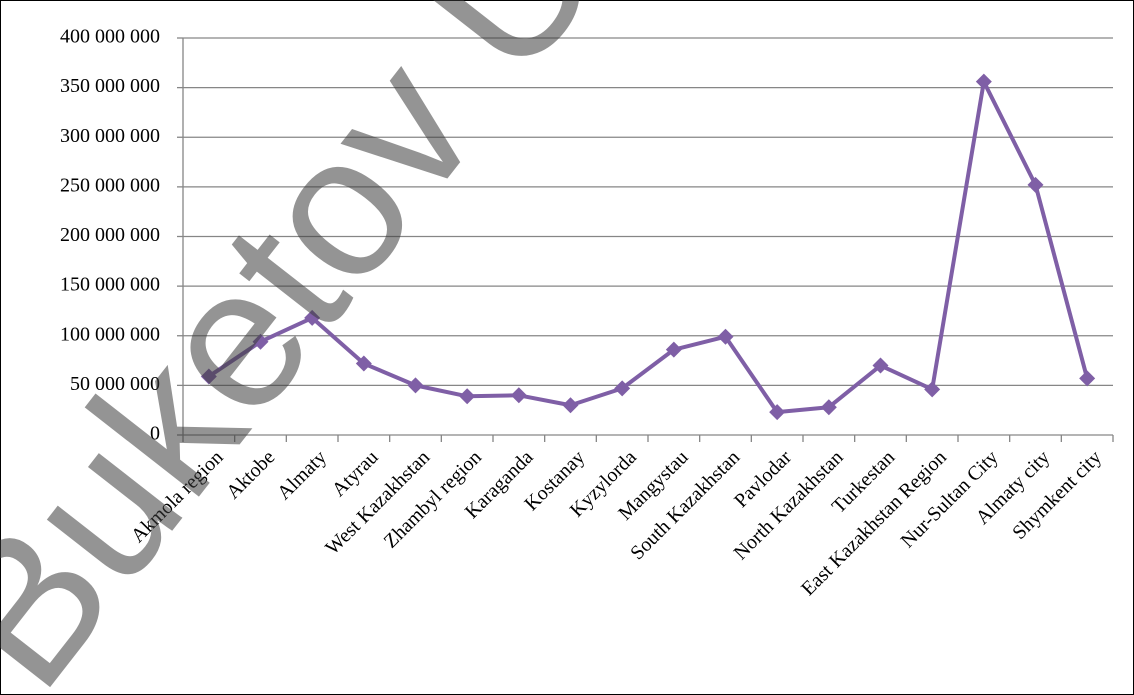  I want to click on y-tick-label: 300 000 000, so click(110, 136).